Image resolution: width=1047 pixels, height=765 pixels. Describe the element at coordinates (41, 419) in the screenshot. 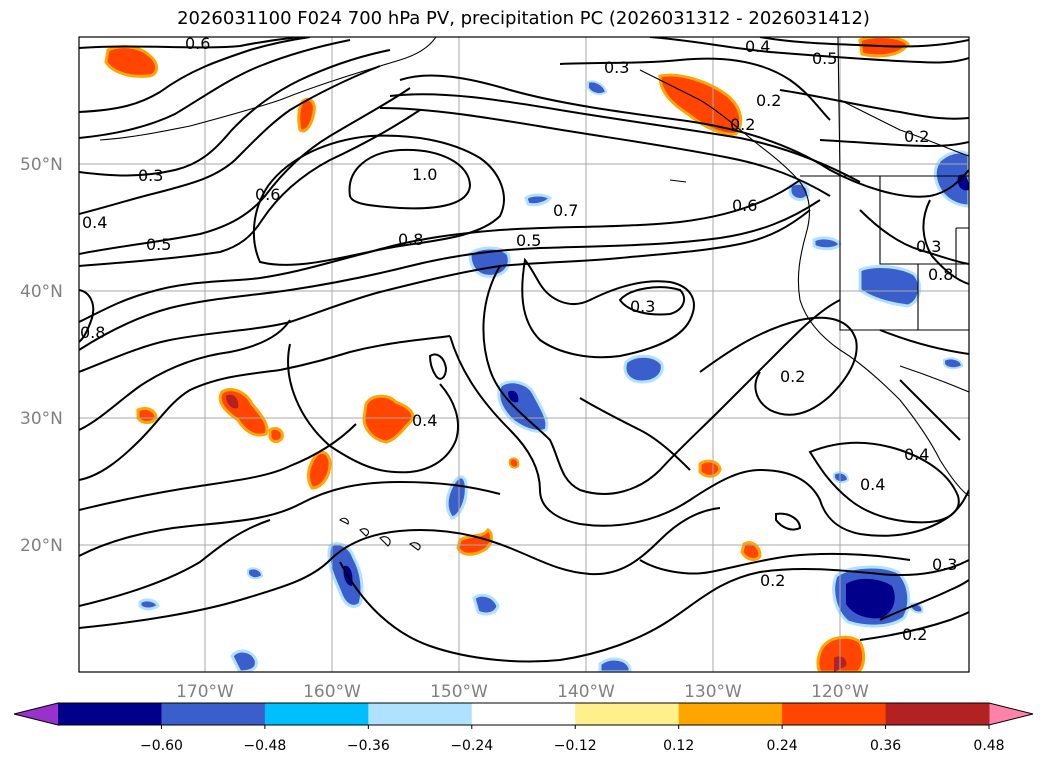

I see `lat-tick-label: 30°N` at that location.